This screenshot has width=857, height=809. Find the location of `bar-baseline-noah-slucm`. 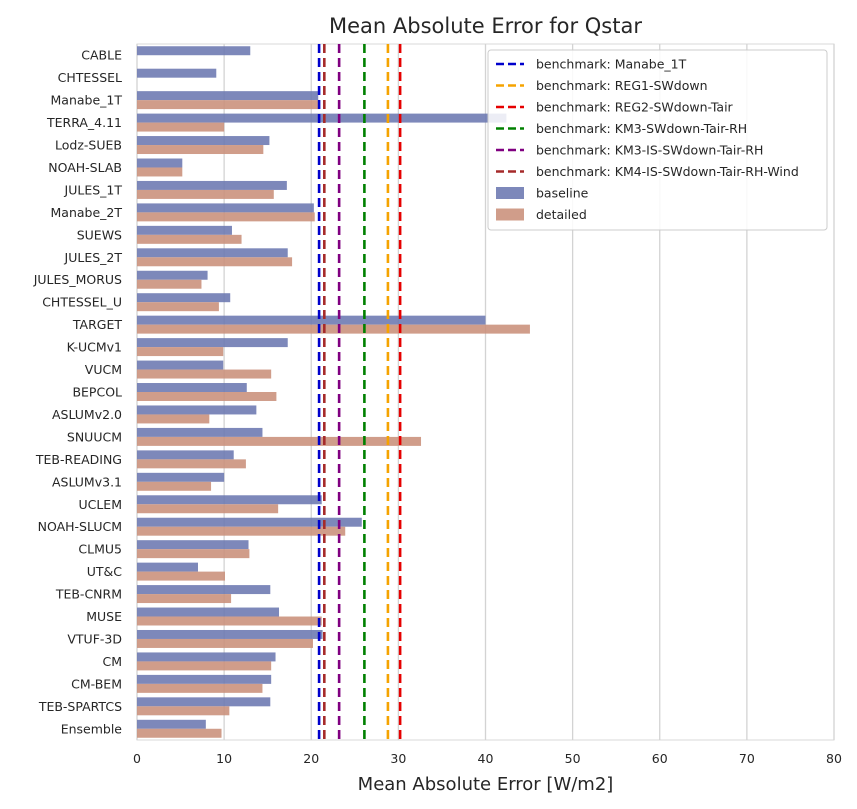

bar-baseline-noah-slucm is located at coordinates (249, 522).